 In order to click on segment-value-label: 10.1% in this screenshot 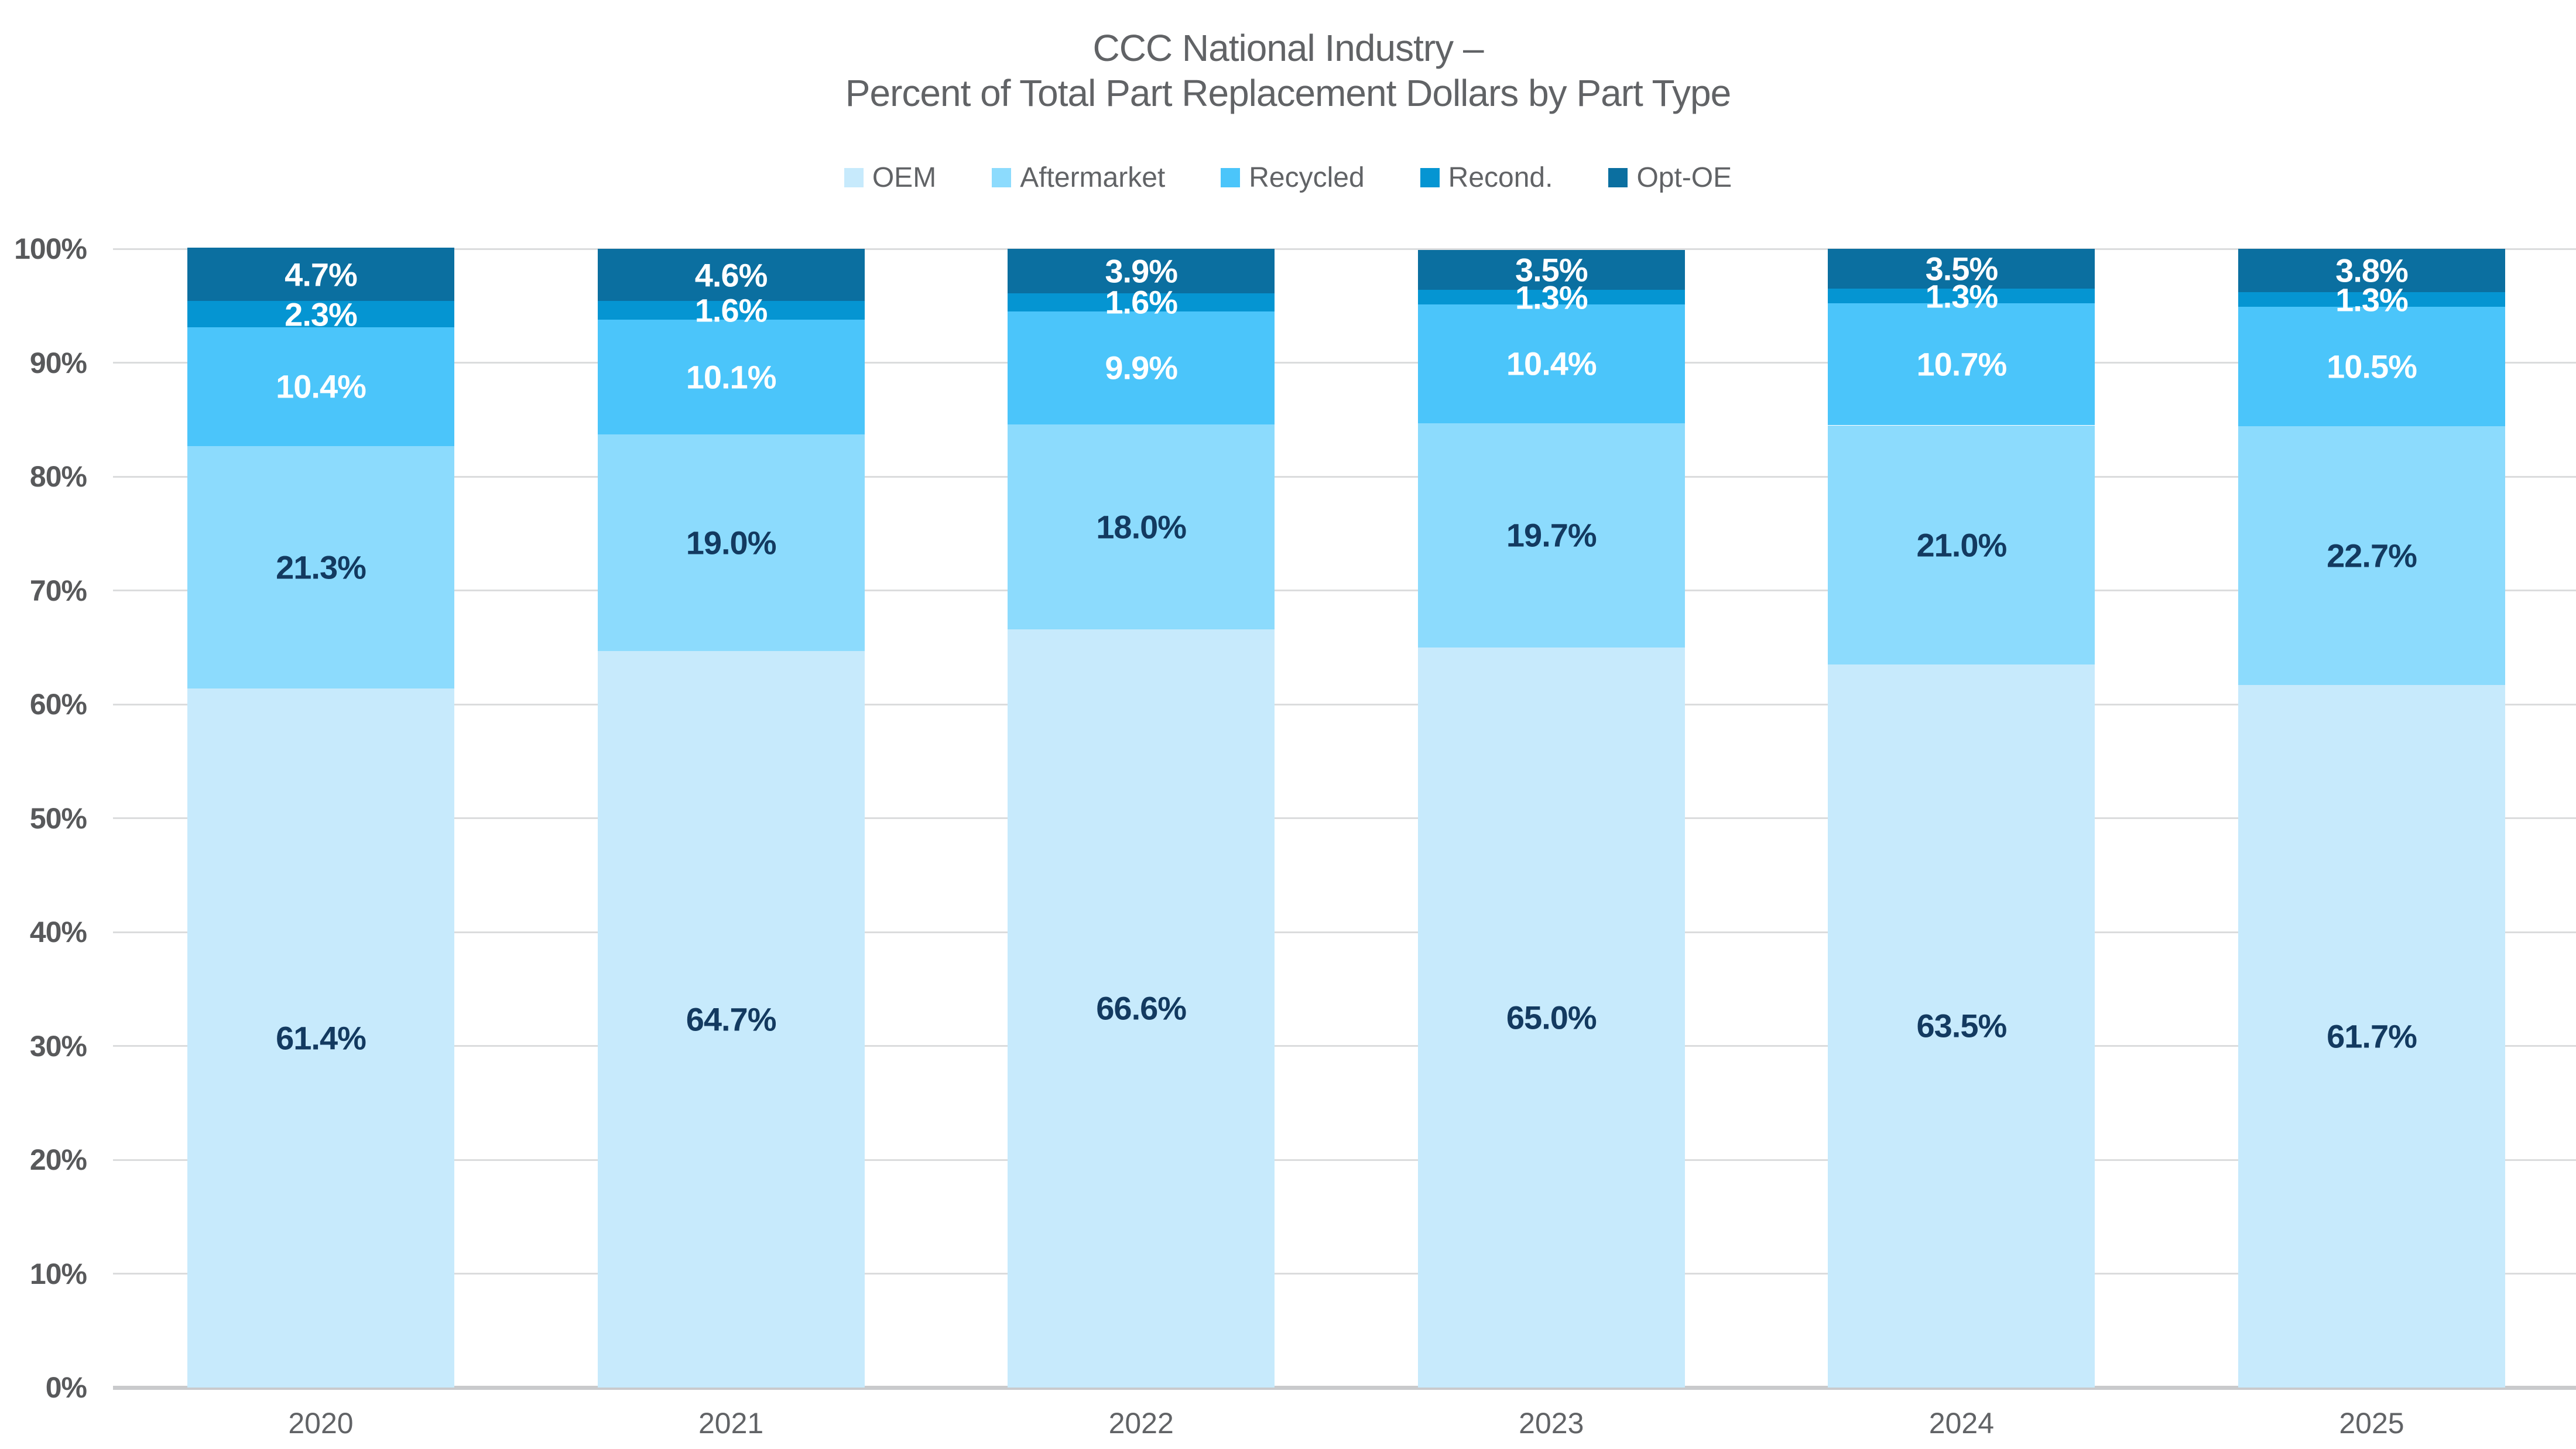, I will do `click(731, 377)`.